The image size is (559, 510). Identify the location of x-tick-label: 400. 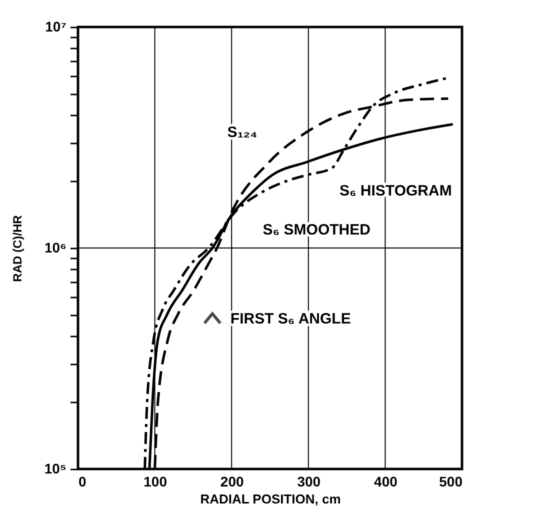
(386, 482).